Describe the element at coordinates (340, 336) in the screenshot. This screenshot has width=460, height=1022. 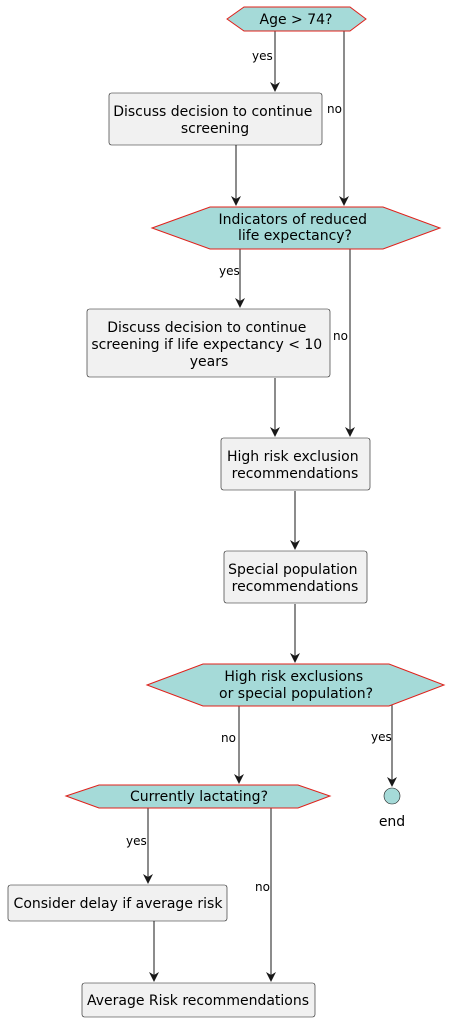
I see `edge-label-life-no: no` at that location.